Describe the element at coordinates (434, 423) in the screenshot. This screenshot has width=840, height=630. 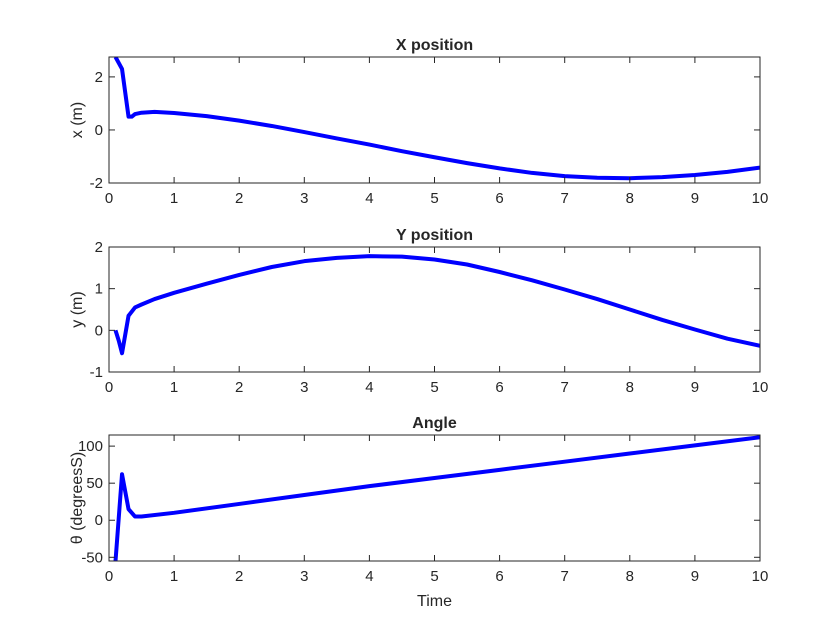
I see `chart-title: Angle` at that location.